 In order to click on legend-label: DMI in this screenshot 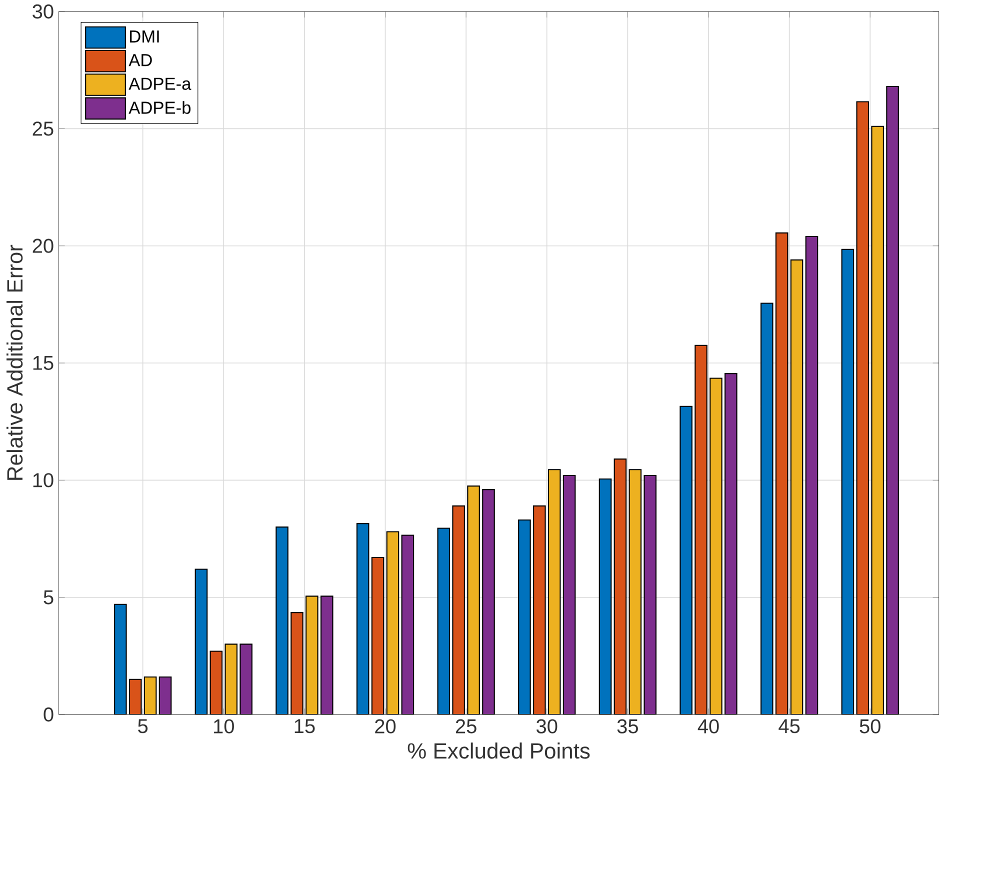, I will do `click(144, 36)`.